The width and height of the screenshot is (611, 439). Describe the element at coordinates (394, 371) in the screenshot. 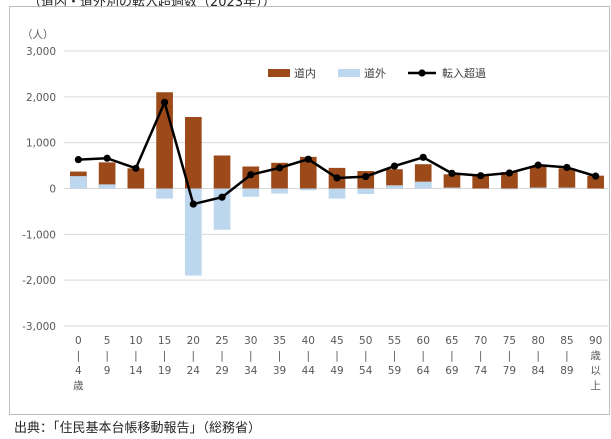

I see `x-tick-label: 59` at that location.